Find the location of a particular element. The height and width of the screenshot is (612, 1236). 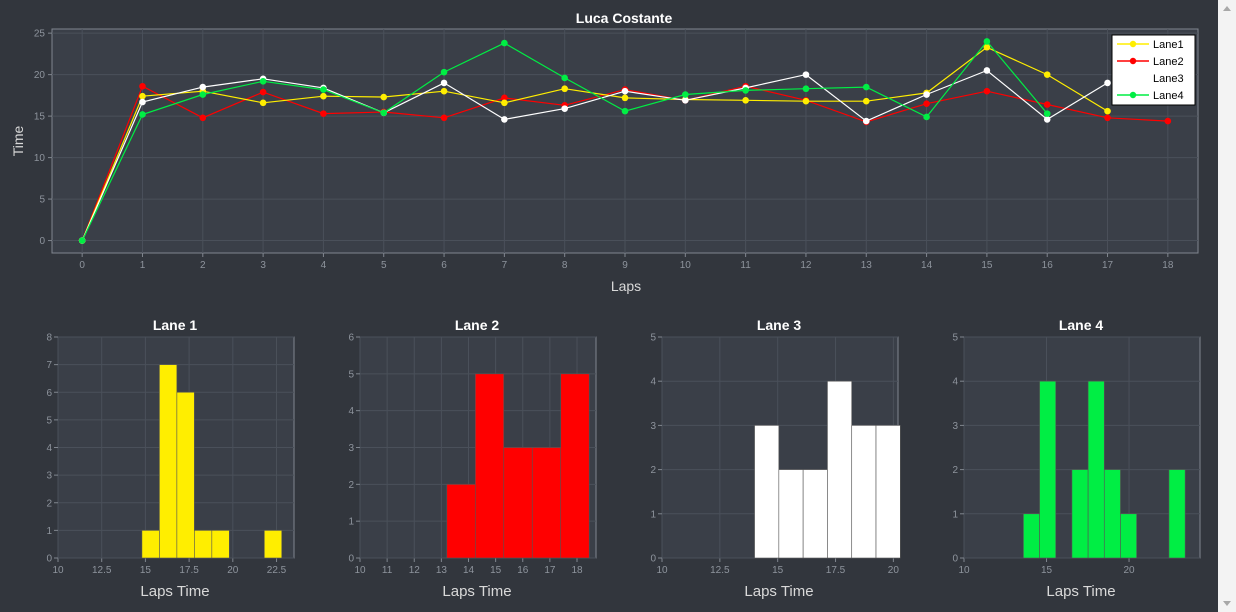

legend-box is located at coordinates (1153, 70).